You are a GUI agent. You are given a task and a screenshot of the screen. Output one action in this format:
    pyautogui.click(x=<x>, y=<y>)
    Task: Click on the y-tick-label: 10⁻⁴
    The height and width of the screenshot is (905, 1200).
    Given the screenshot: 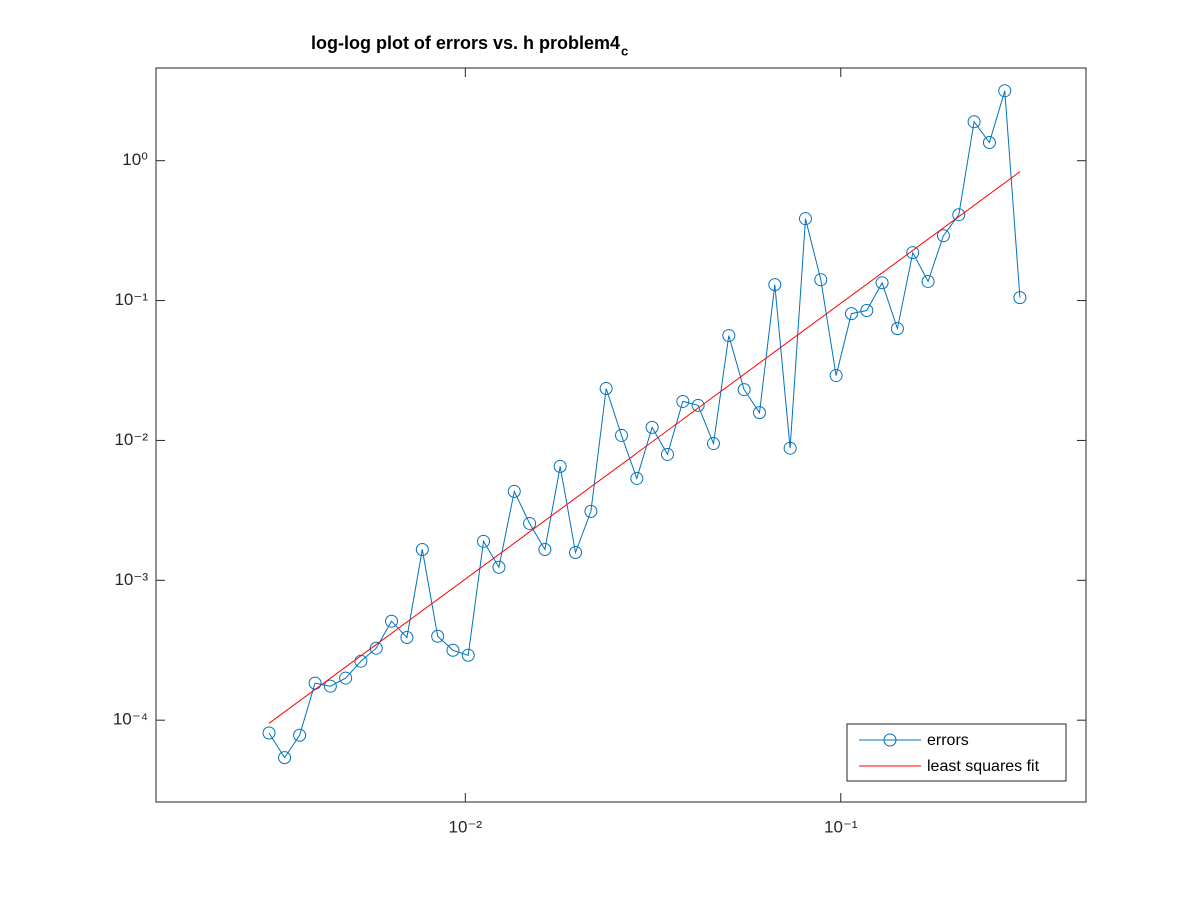 What is the action you would take?
    pyautogui.click(x=130, y=719)
    